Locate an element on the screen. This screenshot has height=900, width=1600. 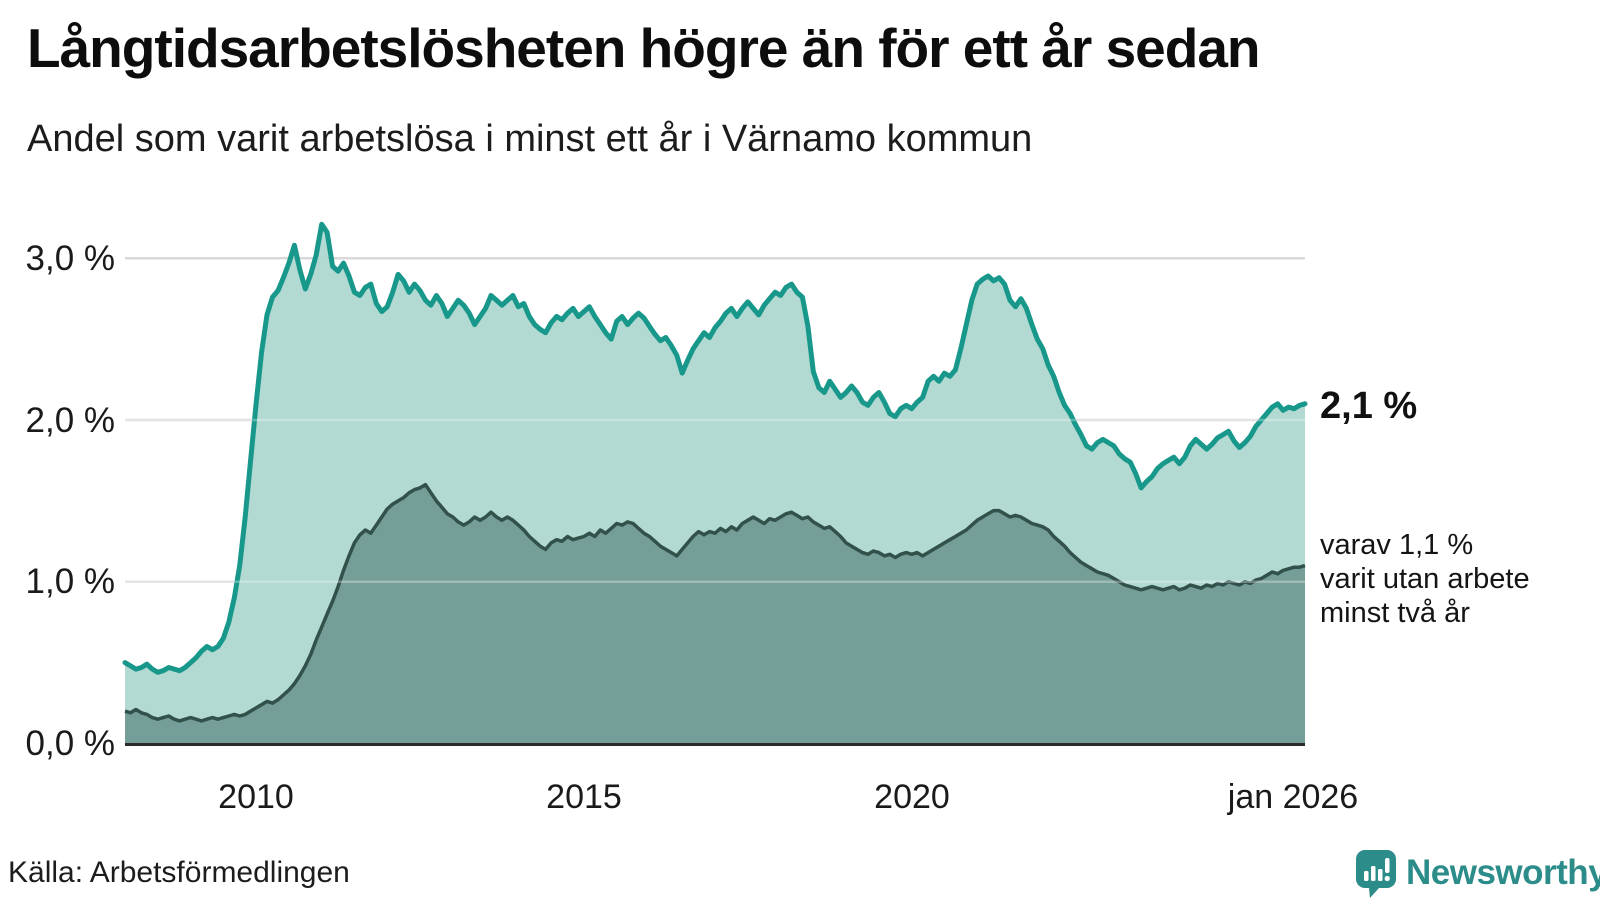
y-axis-tick-0: 0,0 % is located at coordinates (70, 743).